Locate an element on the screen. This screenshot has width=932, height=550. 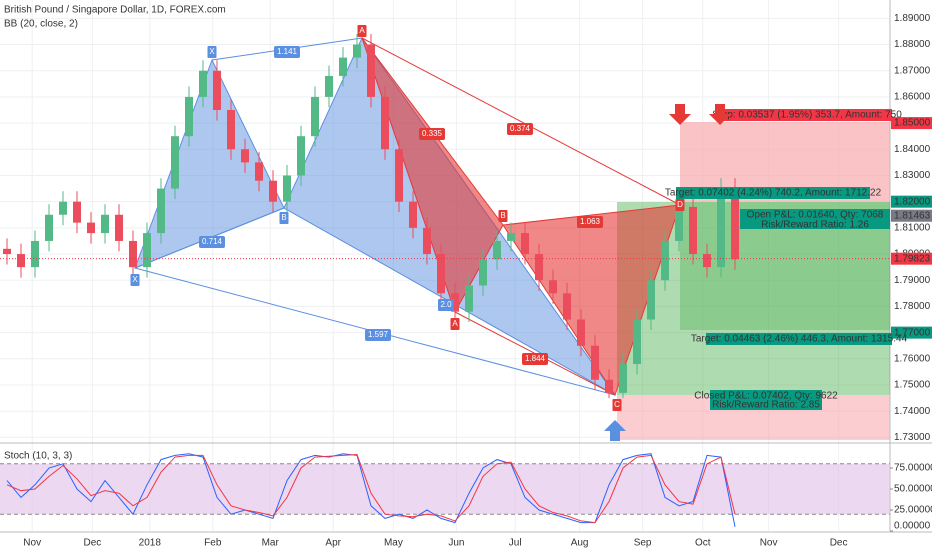
ratio-label: 0.374 is located at coordinates (520, 128).